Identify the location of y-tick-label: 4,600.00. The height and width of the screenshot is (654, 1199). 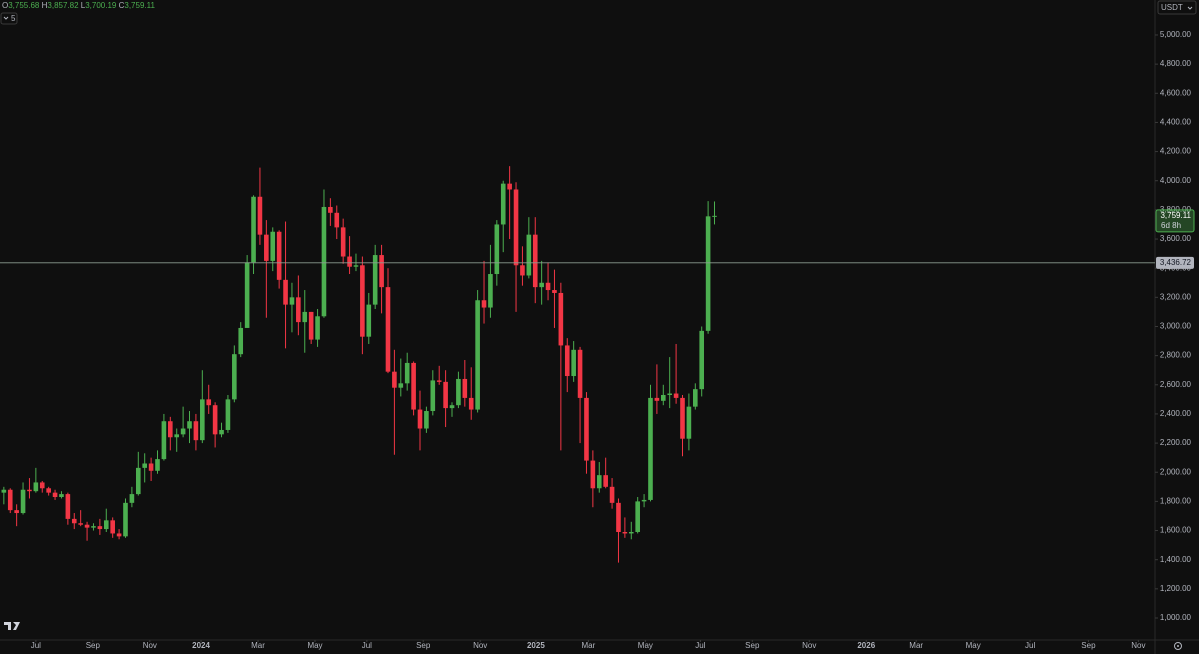
(1176, 92).